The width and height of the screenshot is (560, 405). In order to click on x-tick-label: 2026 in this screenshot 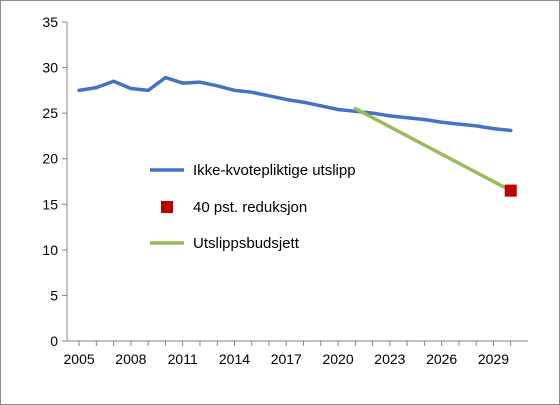, I will do `click(441, 359)`.